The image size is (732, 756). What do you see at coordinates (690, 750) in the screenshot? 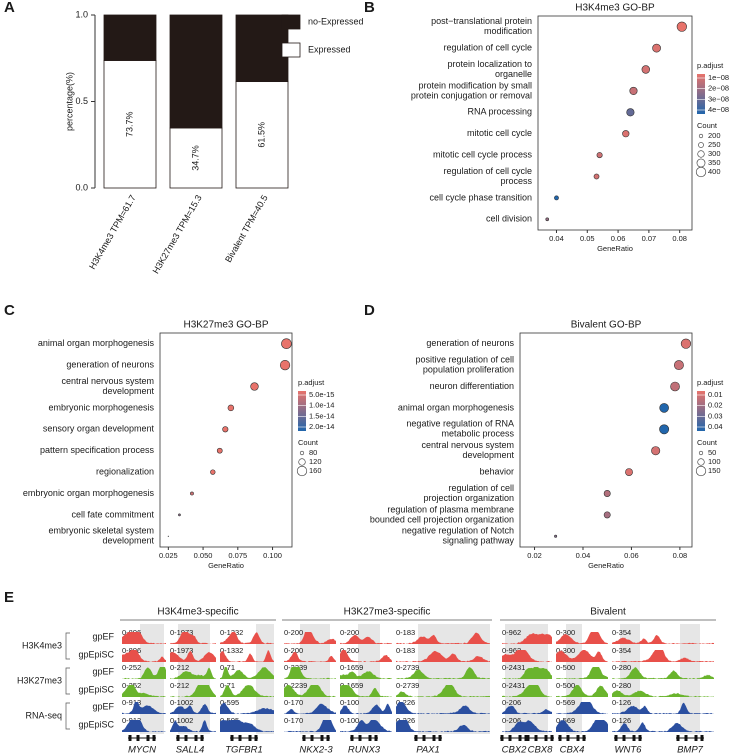
I see `gene-label: BMP7` at bounding box center [690, 750].